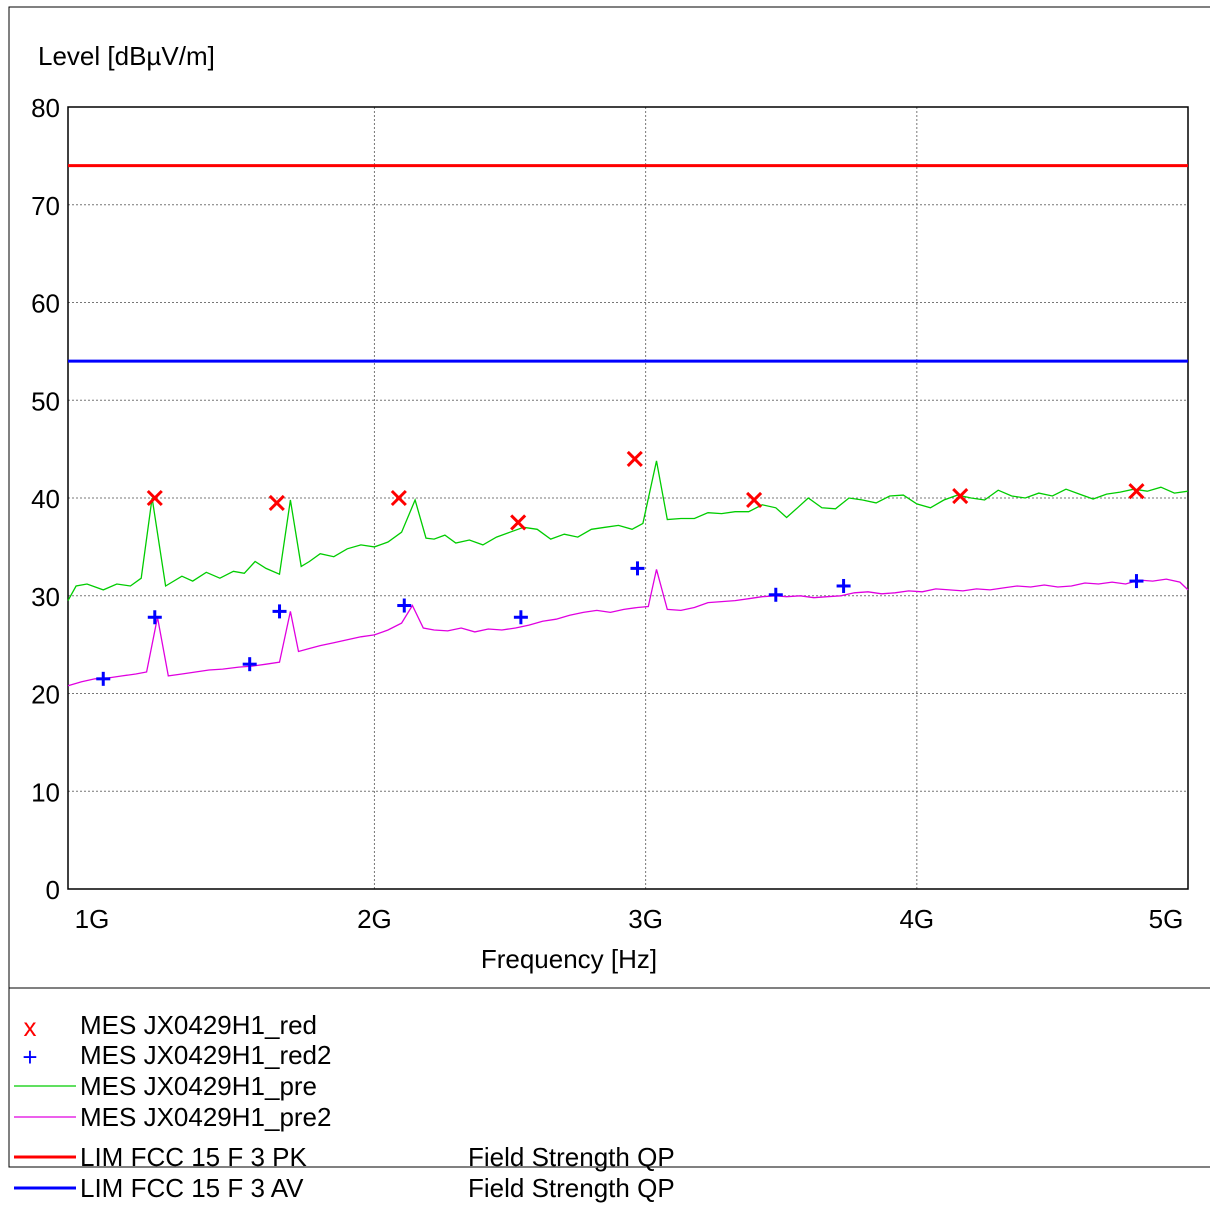 The height and width of the screenshot is (1210, 1210). I want to click on y-tick-label: 80, so click(45, 108).